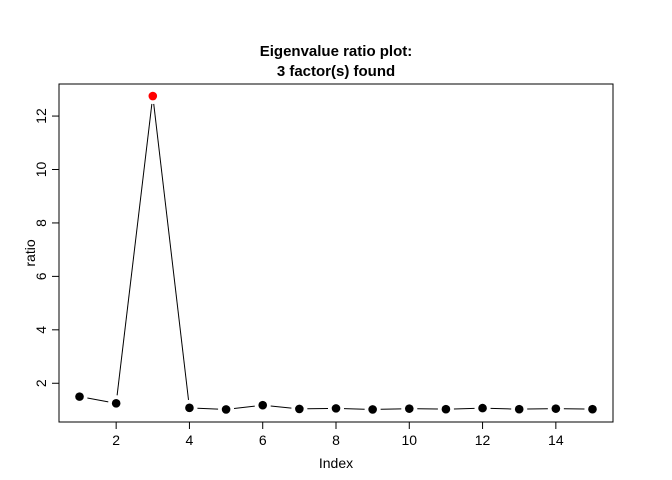 The width and height of the screenshot is (672, 480). Describe the element at coordinates (556, 440) in the screenshot. I see `x-tick-label: 14` at that location.